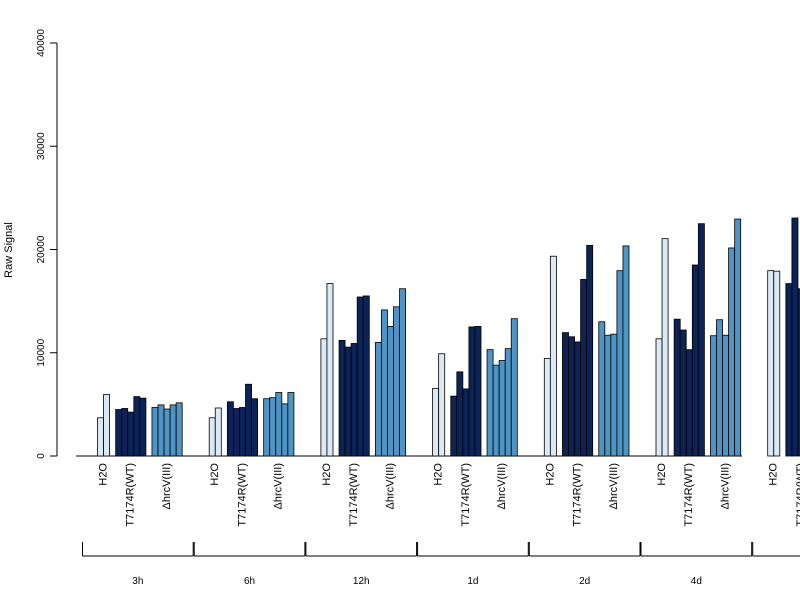 This screenshot has width=800, height=600. Describe the element at coordinates (249, 581) in the screenshot. I see `group-label: 6h` at that location.